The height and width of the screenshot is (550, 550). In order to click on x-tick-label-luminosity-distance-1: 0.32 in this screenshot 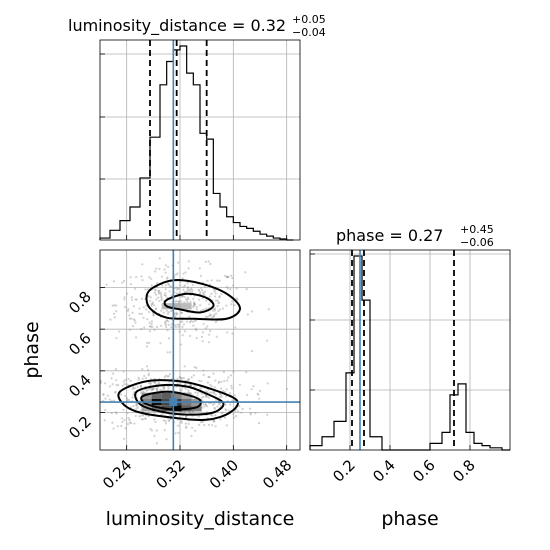, I will do `click(170, 474)`.